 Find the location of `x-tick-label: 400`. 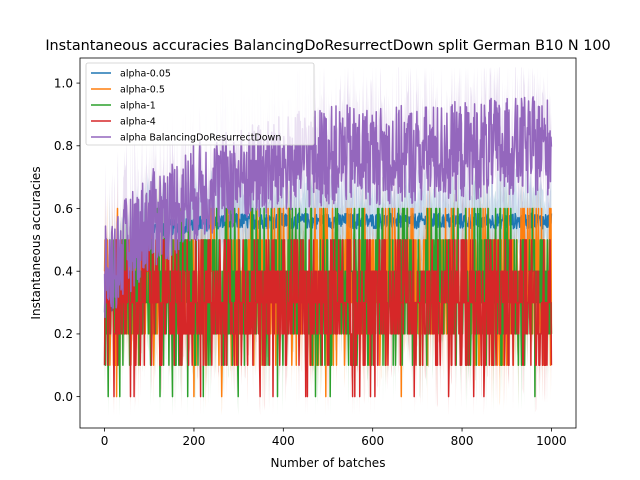

x-tick-label: 400 is located at coordinates (283, 441).